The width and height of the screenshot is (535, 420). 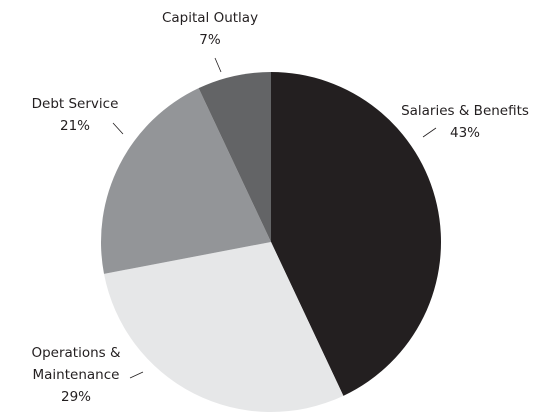 I want to click on value-label: 43%, so click(x=464, y=133).